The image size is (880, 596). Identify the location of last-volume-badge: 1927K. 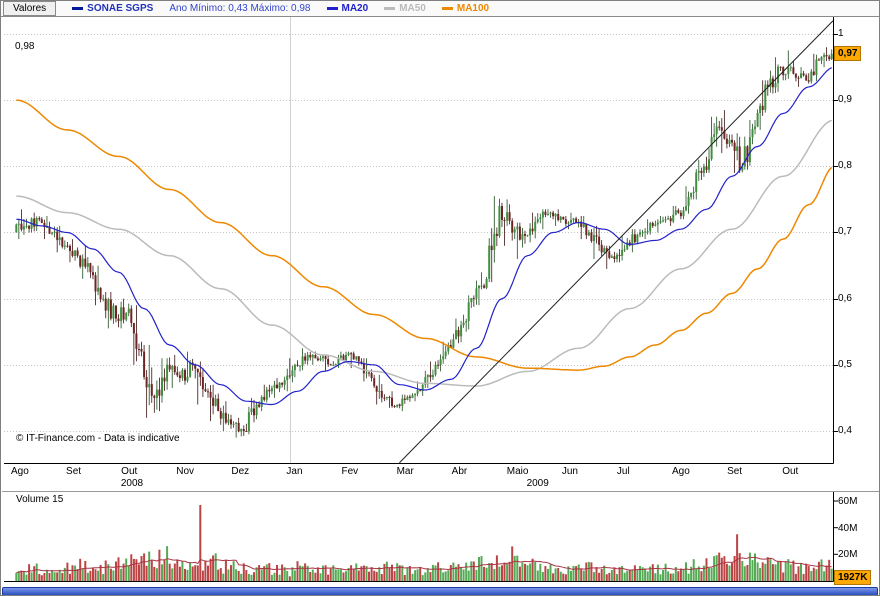
(853, 577).